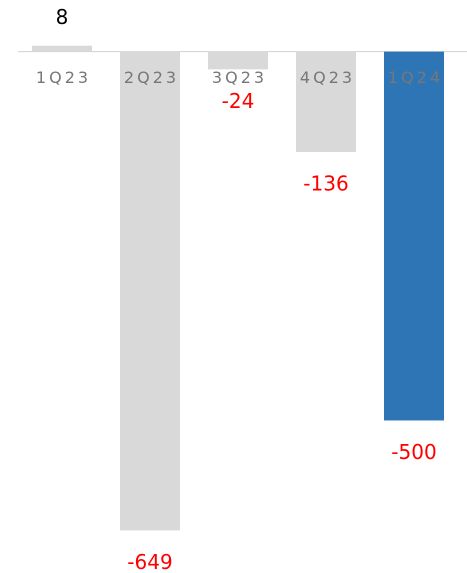  What do you see at coordinates (63, 77) in the screenshot?
I see `x-tick-label: 1Q23` at bounding box center [63, 77].